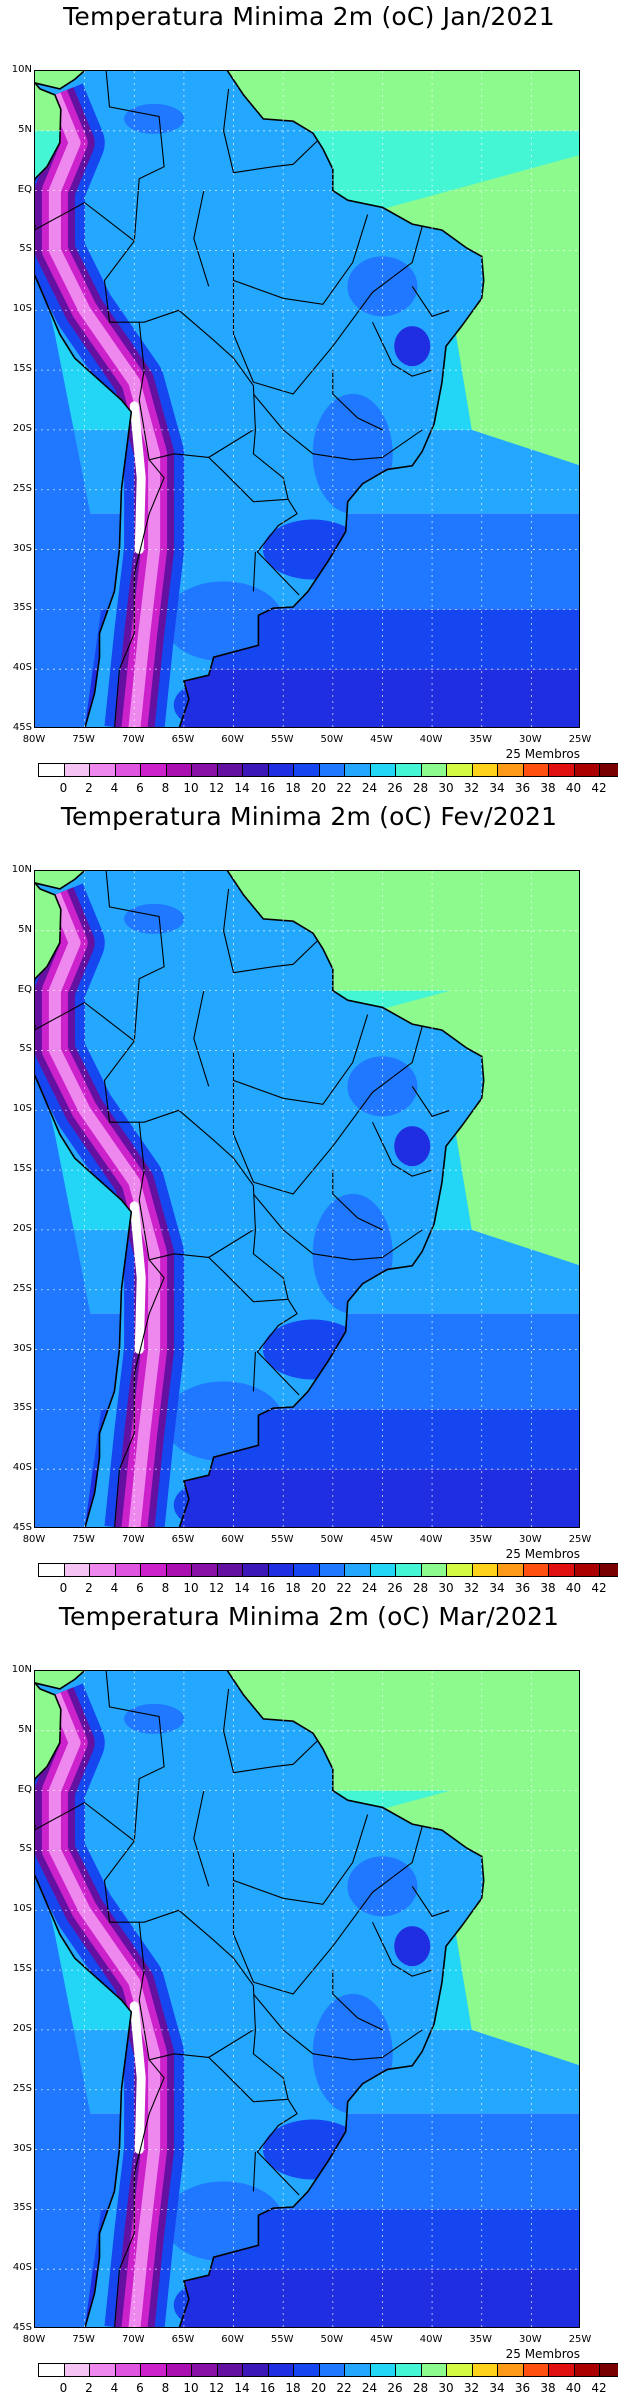  Describe the element at coordinates (133, 2339) in the screenshot. I see `lon-tick-label: 70W` at that location.